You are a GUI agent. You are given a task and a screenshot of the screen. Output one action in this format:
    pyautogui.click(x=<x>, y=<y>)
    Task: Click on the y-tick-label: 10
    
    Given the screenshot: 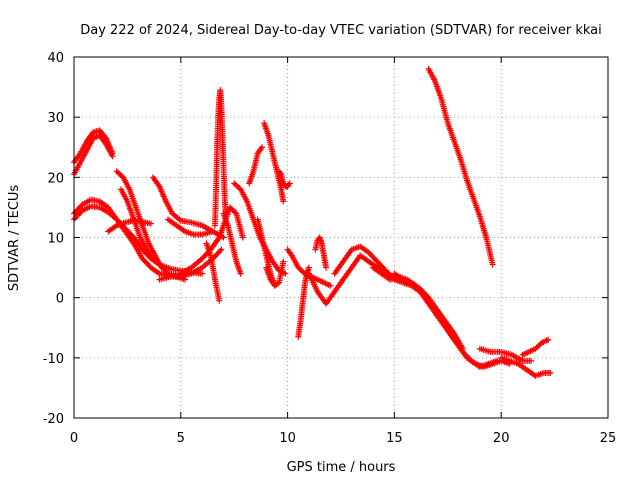 What is the action you would take?
    pyautogui.click(x=55, y=239)
    